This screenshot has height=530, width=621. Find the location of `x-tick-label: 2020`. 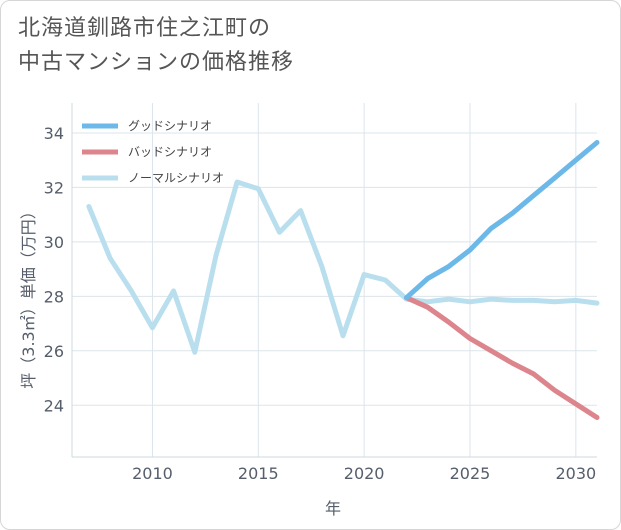

x-tick-label: 2020 is located at coordinates (364, 473).